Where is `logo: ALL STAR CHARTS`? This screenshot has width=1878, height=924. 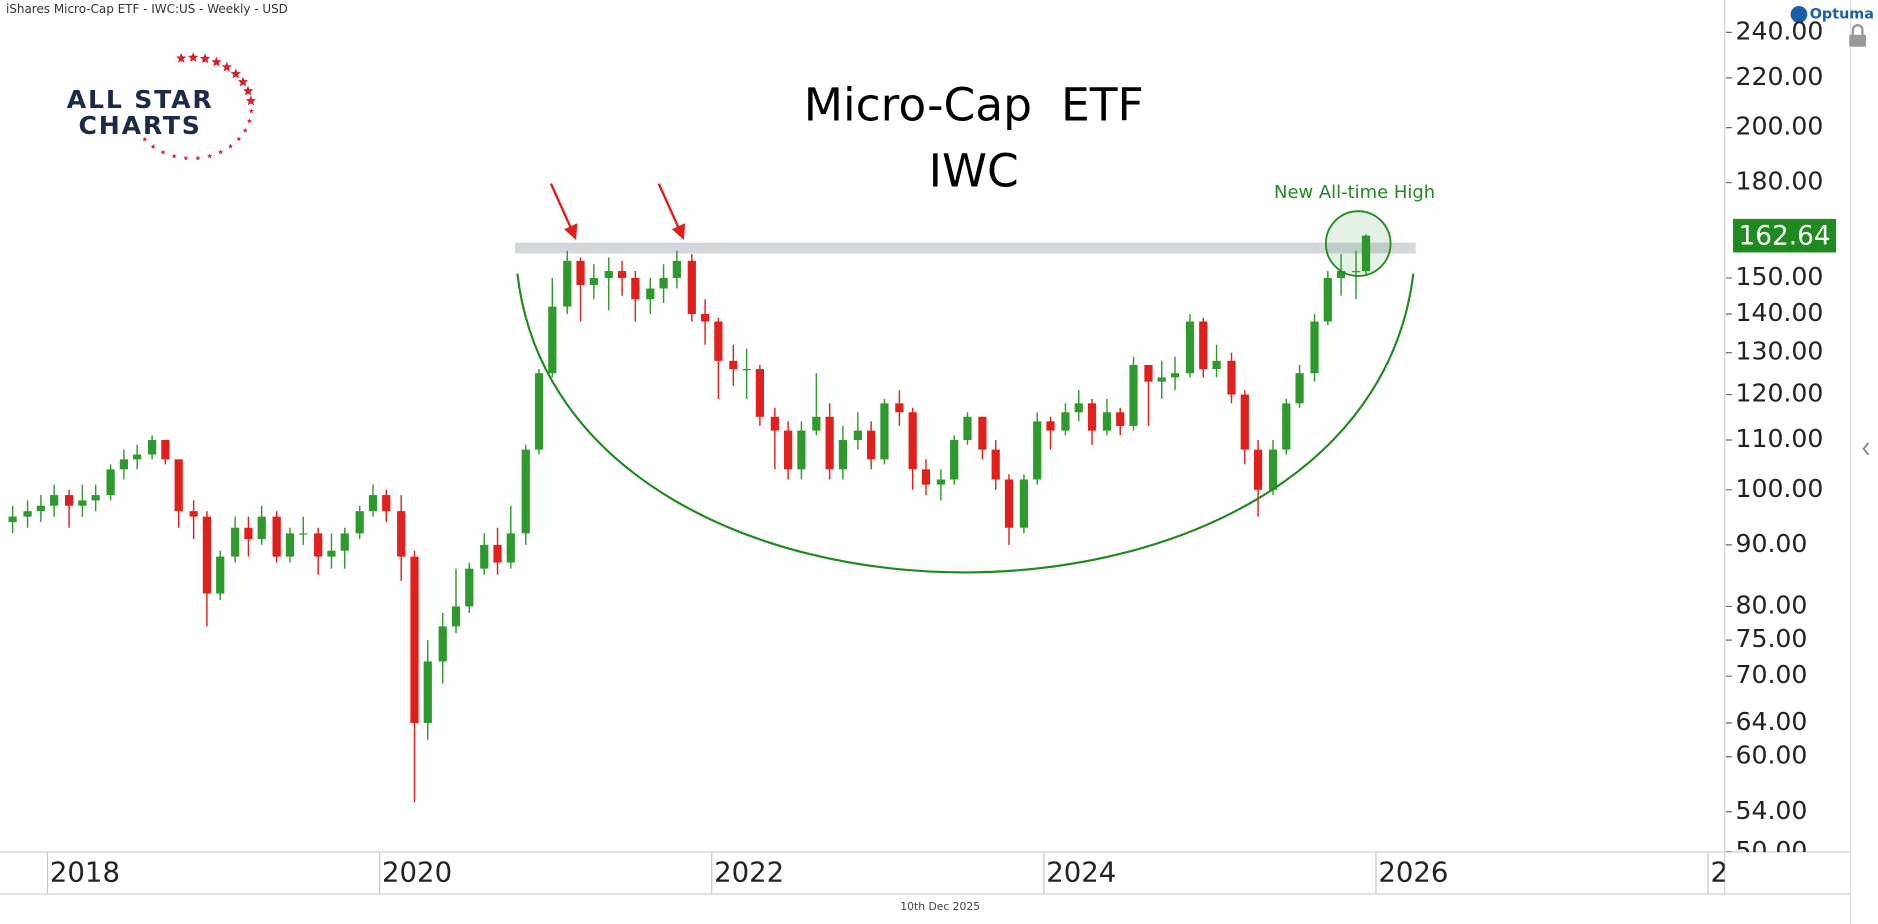 logo: ALL STAR CHARTS is located at coordinates (162, 106).